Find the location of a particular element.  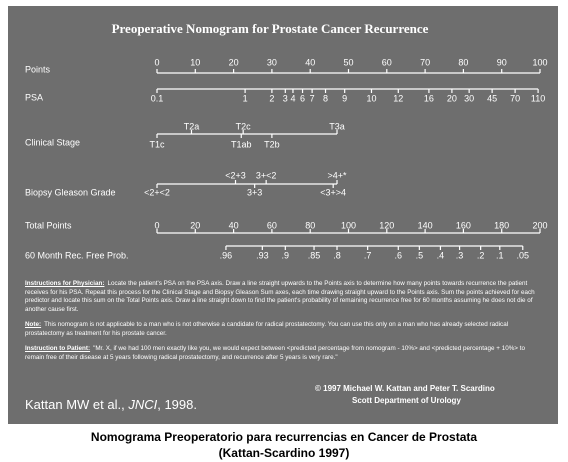

tick-label: T1c is located at coordinates (157, 144).